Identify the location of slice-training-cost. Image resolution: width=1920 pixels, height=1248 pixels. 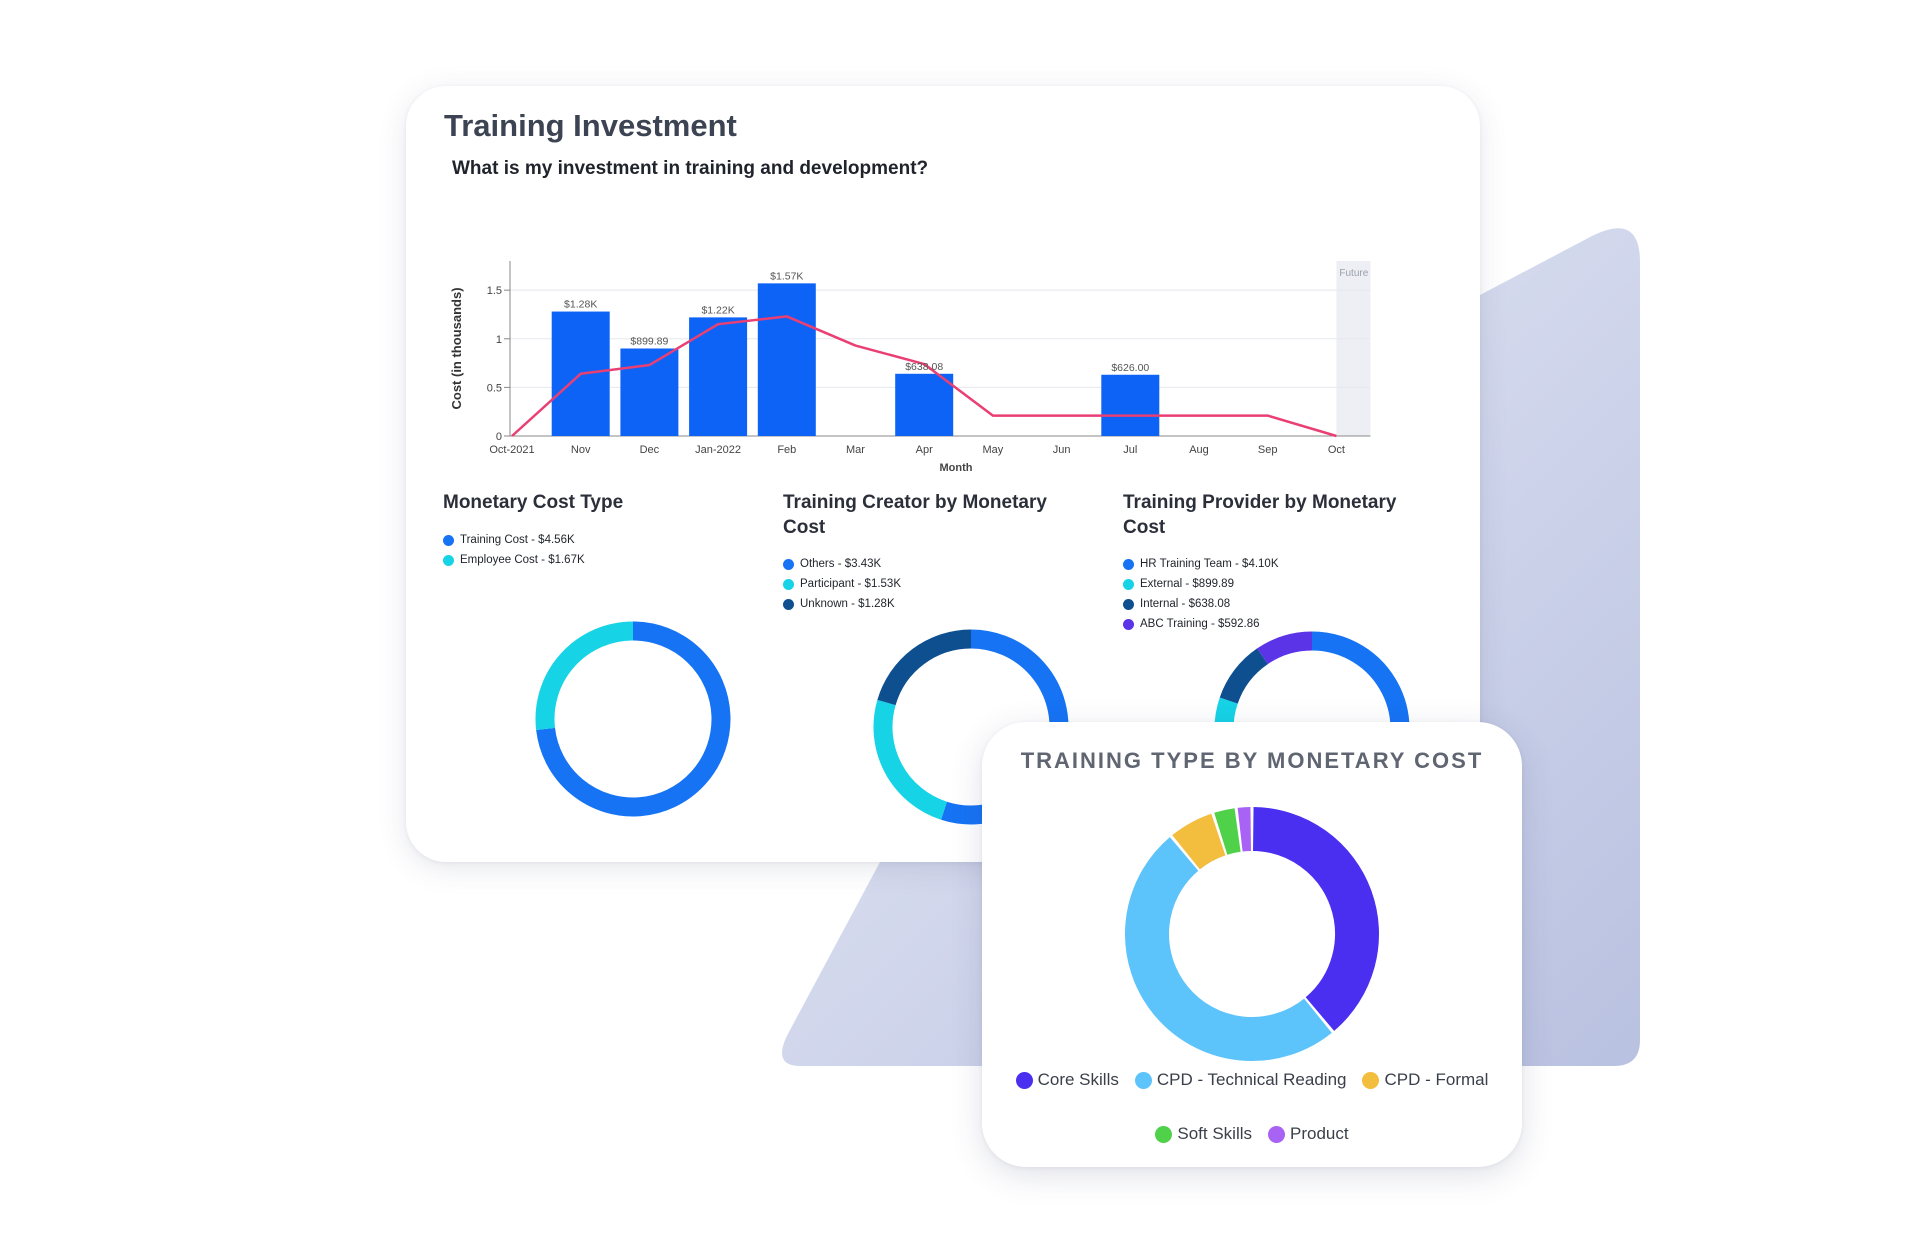
(633, 719).